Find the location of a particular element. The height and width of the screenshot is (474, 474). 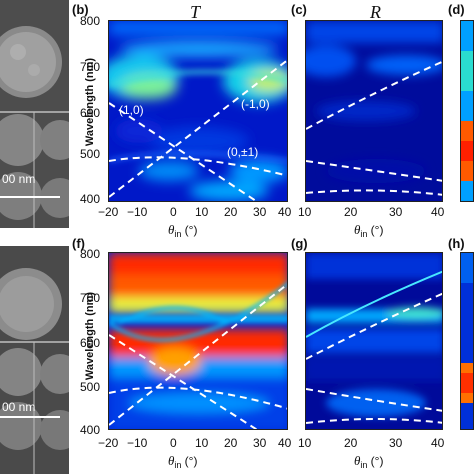

annotation-order-0-pm1: (0,±1) is located at coordinates (243, 152).